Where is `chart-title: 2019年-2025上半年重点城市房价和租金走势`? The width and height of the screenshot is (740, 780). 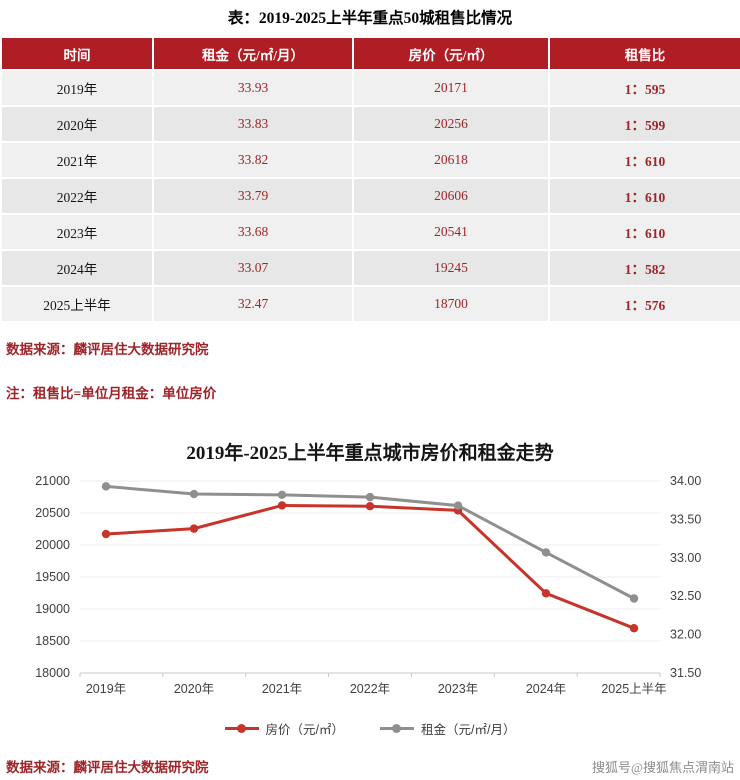 chart-title: 2019年-2025上半年重点城市房价和租金走势 is located at coordinates (370, 453).